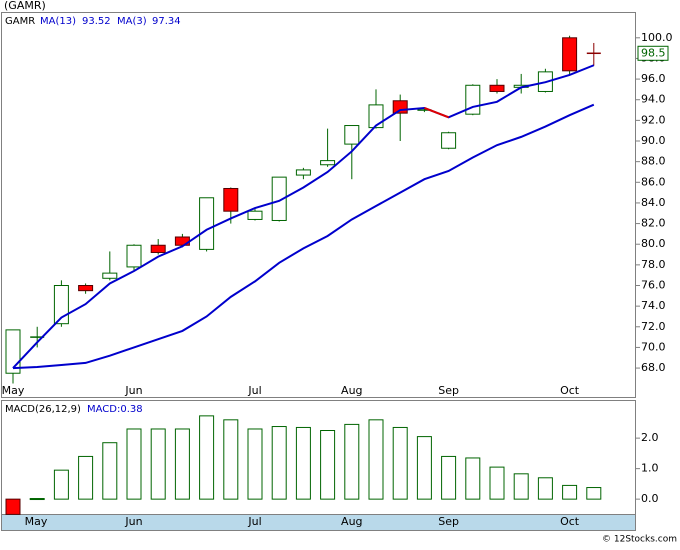 The height and width of the screenshot is (550, 680). I want to click on x-tick-label: Jun, so click(133, 390).